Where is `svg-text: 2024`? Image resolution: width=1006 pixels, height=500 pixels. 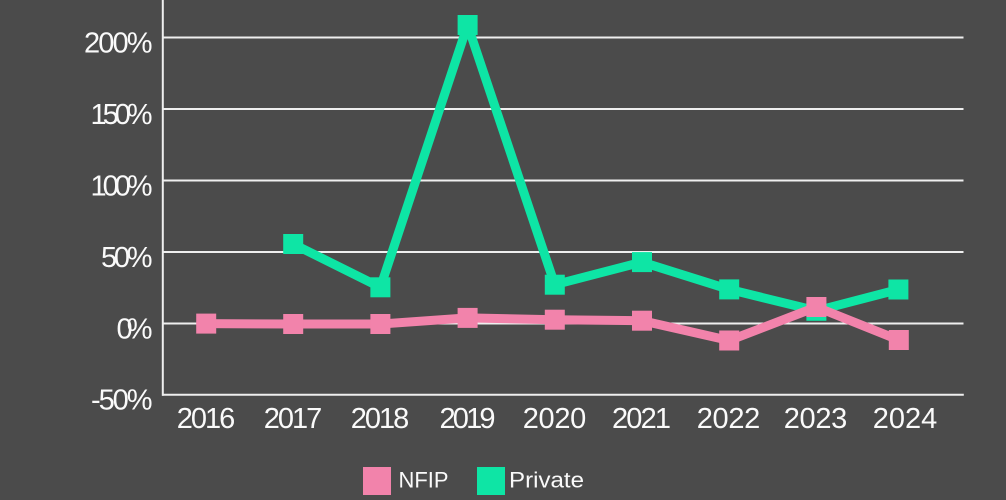 svg-text: 2024 is located at coordinates (905, 419).